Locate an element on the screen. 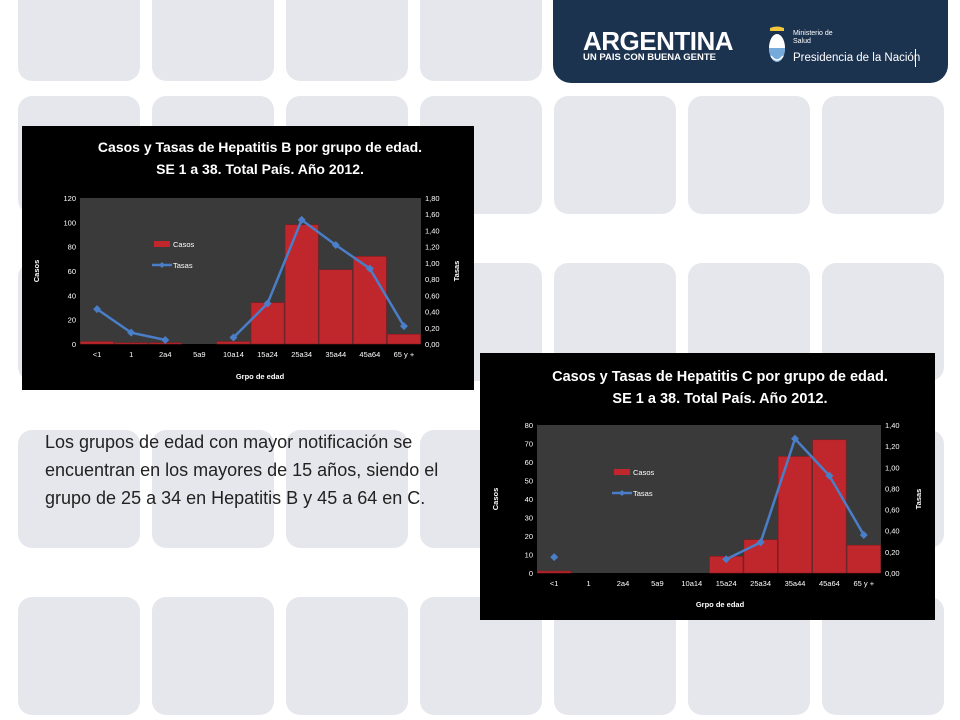  y-tick-label: 120 is located at coordinates (69, 198).